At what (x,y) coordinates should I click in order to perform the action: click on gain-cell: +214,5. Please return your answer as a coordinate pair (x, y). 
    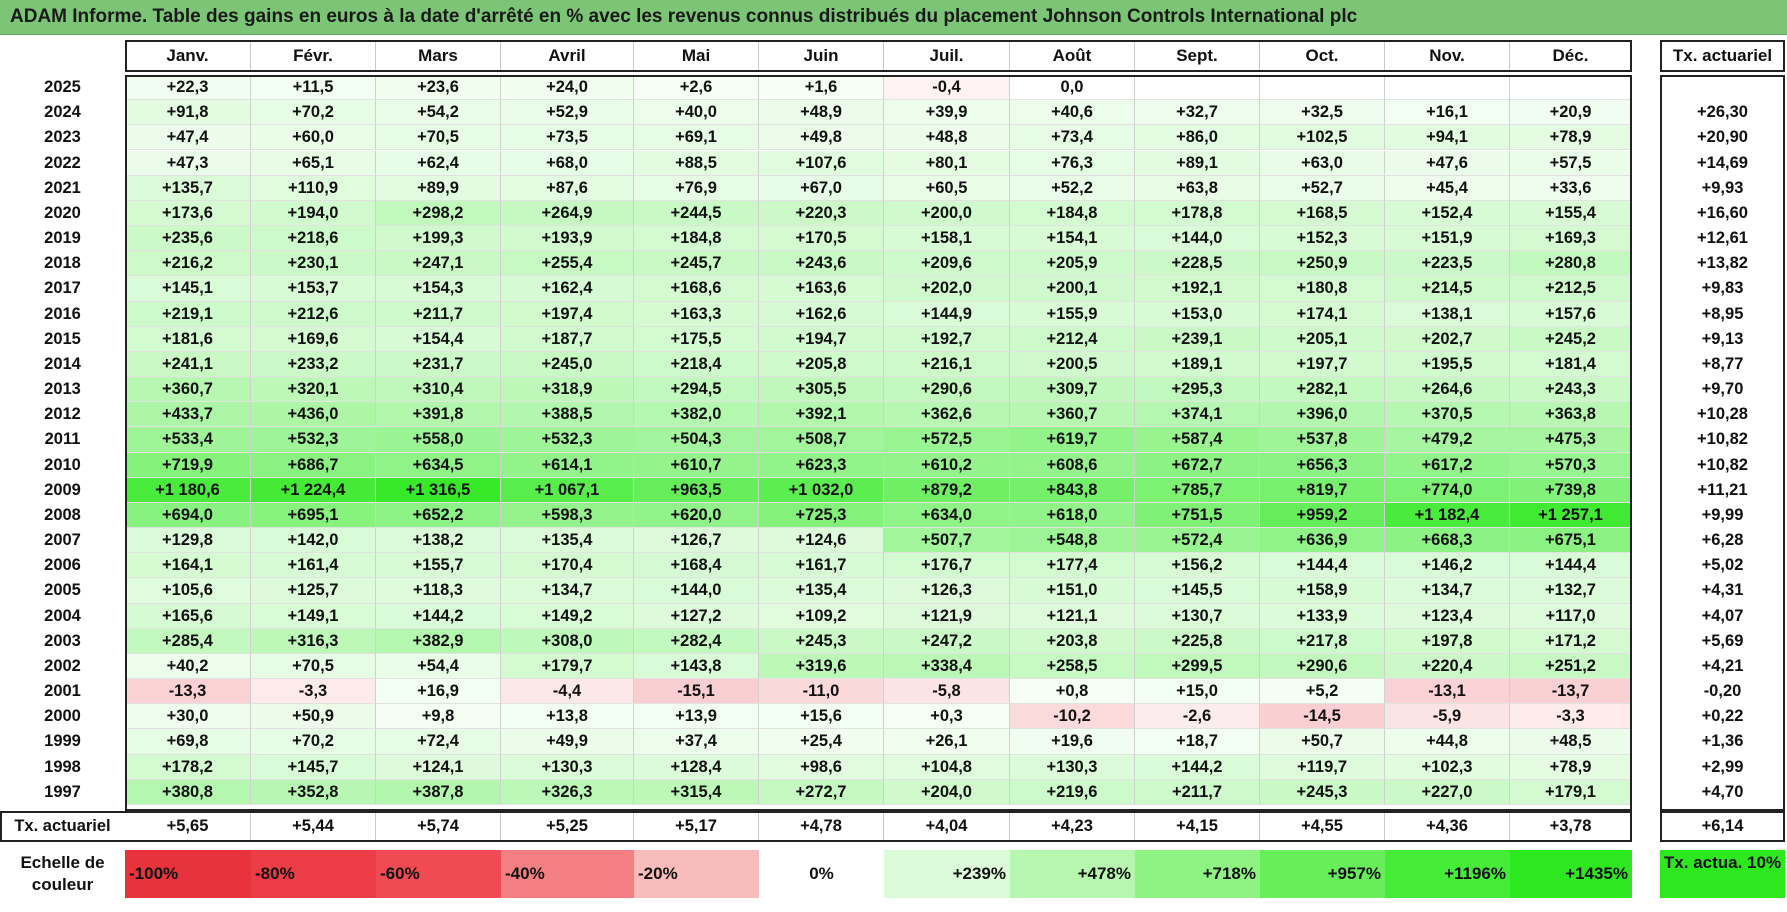
    Looking at the image, I should click on (1447, 289).